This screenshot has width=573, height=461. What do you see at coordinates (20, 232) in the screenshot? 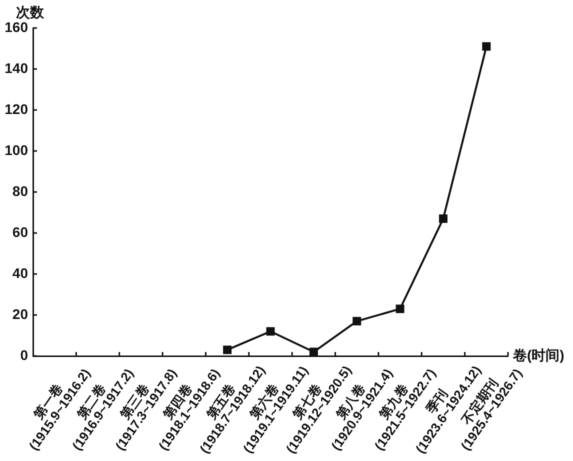
I see `y-tick-label: 60` at bounding box center [20, 232].